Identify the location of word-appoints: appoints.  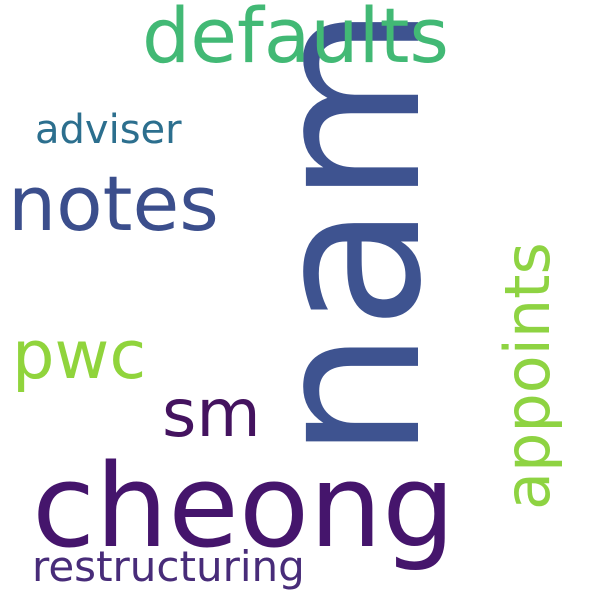
(527, 376).